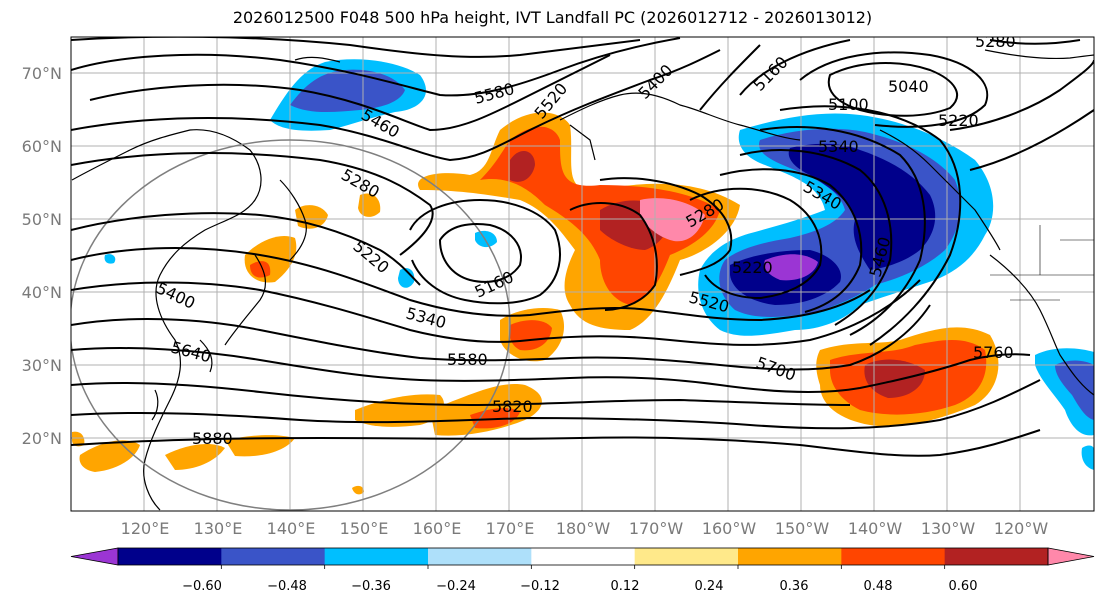  What do you see at coordinates (42, 146) in the screenshot?
I see `lat-label: 60°N` at bounding box center [42, 146].